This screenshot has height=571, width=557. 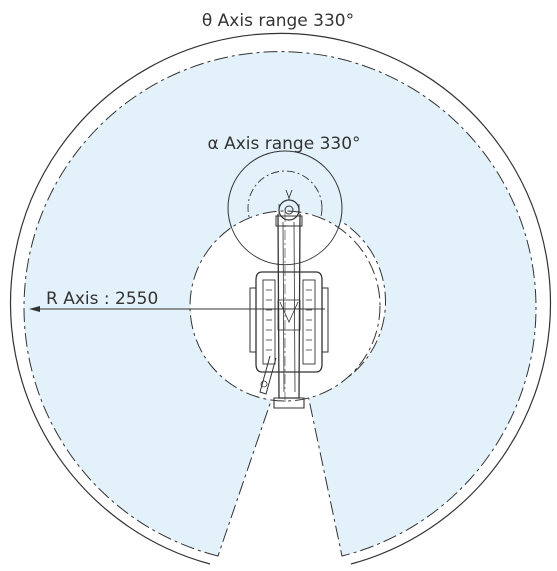 I want to click on end-effector, so click(x=289, y=208).